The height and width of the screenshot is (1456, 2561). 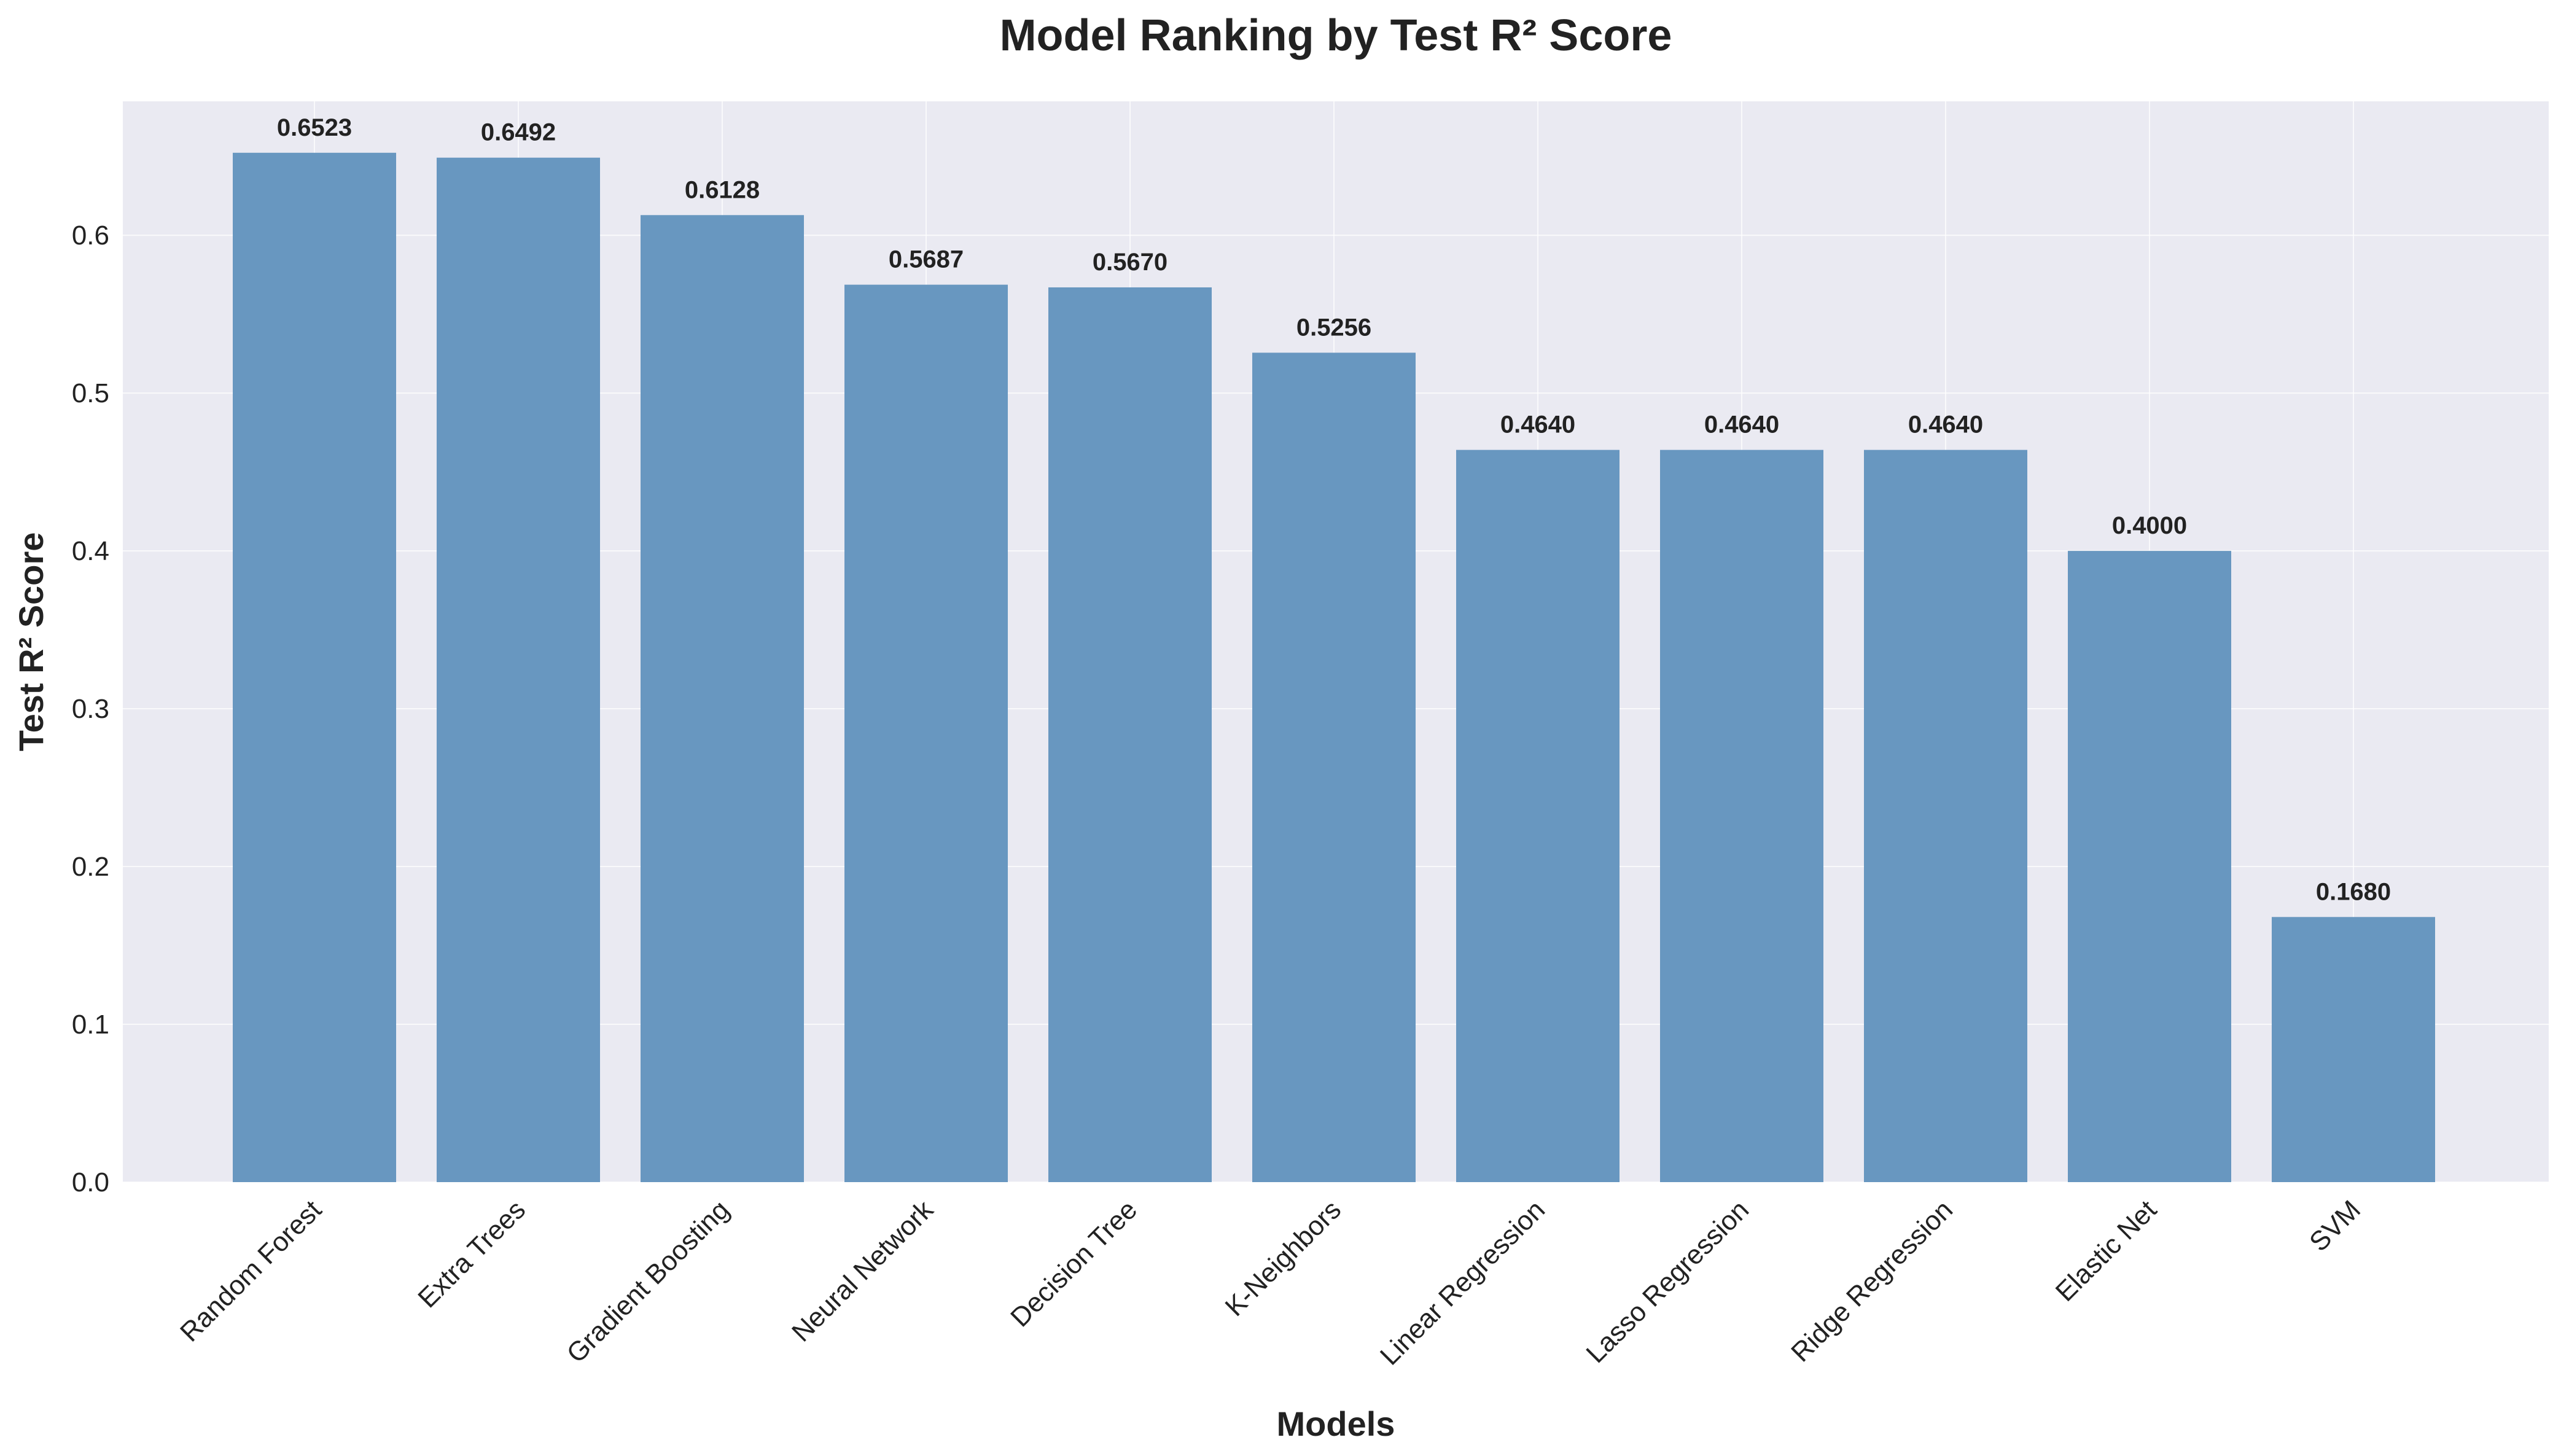 What do you see at coordinates (926, 259) in the screenshot?
I see `bar-value-label: 0.5687` at bounding box center [926, 259].